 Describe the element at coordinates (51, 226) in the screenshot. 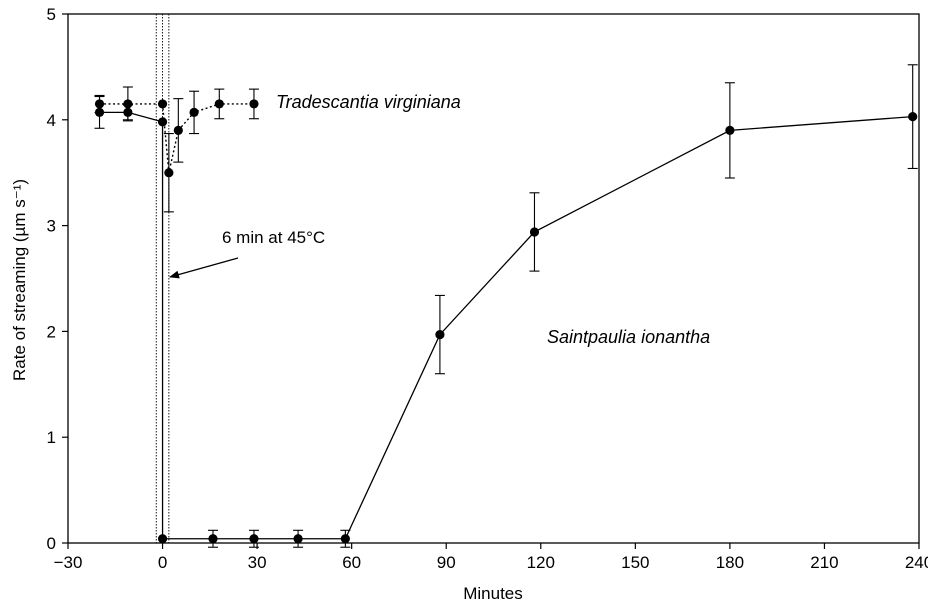

I see `y-tick-label: 3` at that location.